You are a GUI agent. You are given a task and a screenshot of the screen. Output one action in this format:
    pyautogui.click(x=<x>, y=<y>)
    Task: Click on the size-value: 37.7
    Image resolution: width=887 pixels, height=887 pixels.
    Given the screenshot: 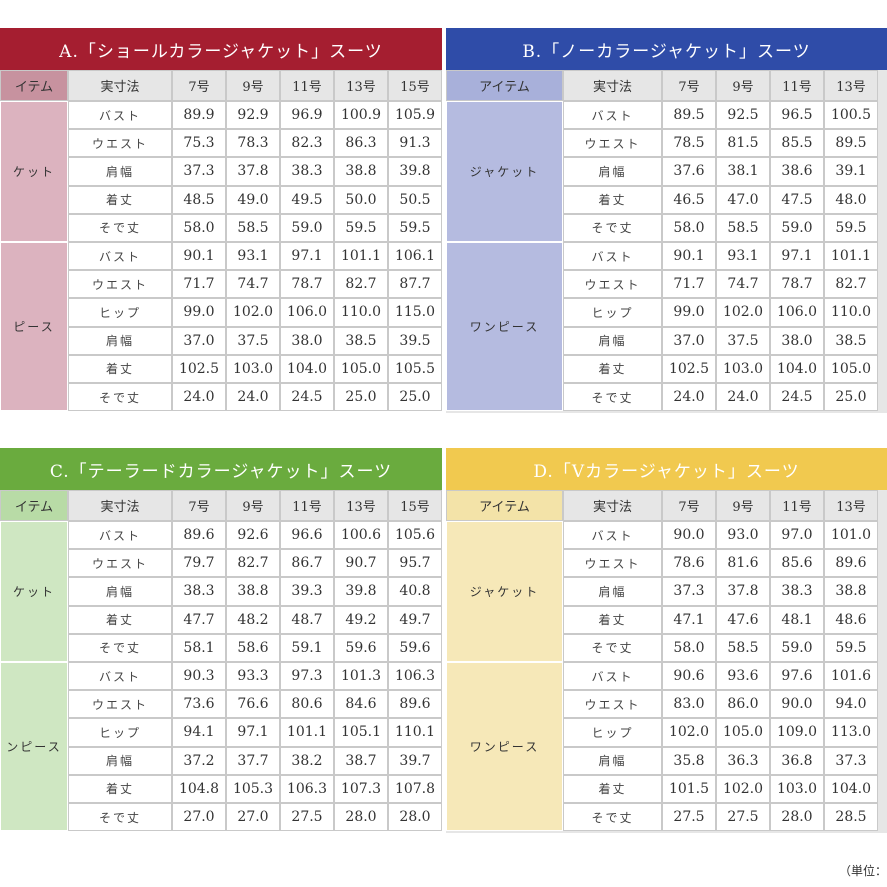 What is the action you would take?
    pyautogui.click(x=253, y=760)
    